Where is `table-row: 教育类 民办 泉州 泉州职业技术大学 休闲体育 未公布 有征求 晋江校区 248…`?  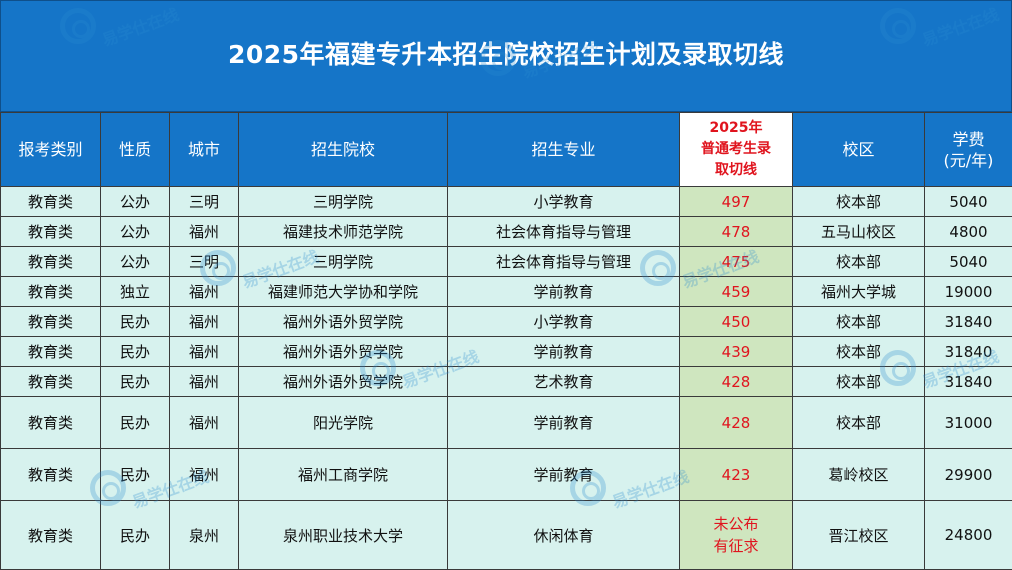
table-row: 教育类 民办 泉州 泉州职业技术大学 休闲体育 未公布 有征求 晋江校区 248… is located at coordinates (506, 535).